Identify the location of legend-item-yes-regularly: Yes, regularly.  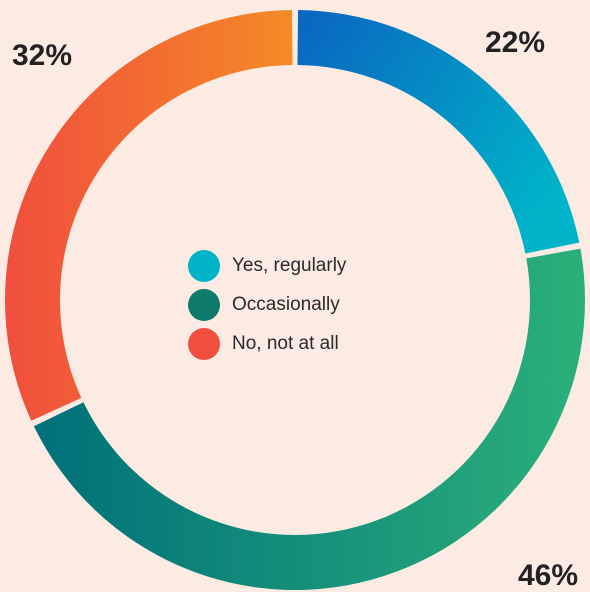
(267, 266).